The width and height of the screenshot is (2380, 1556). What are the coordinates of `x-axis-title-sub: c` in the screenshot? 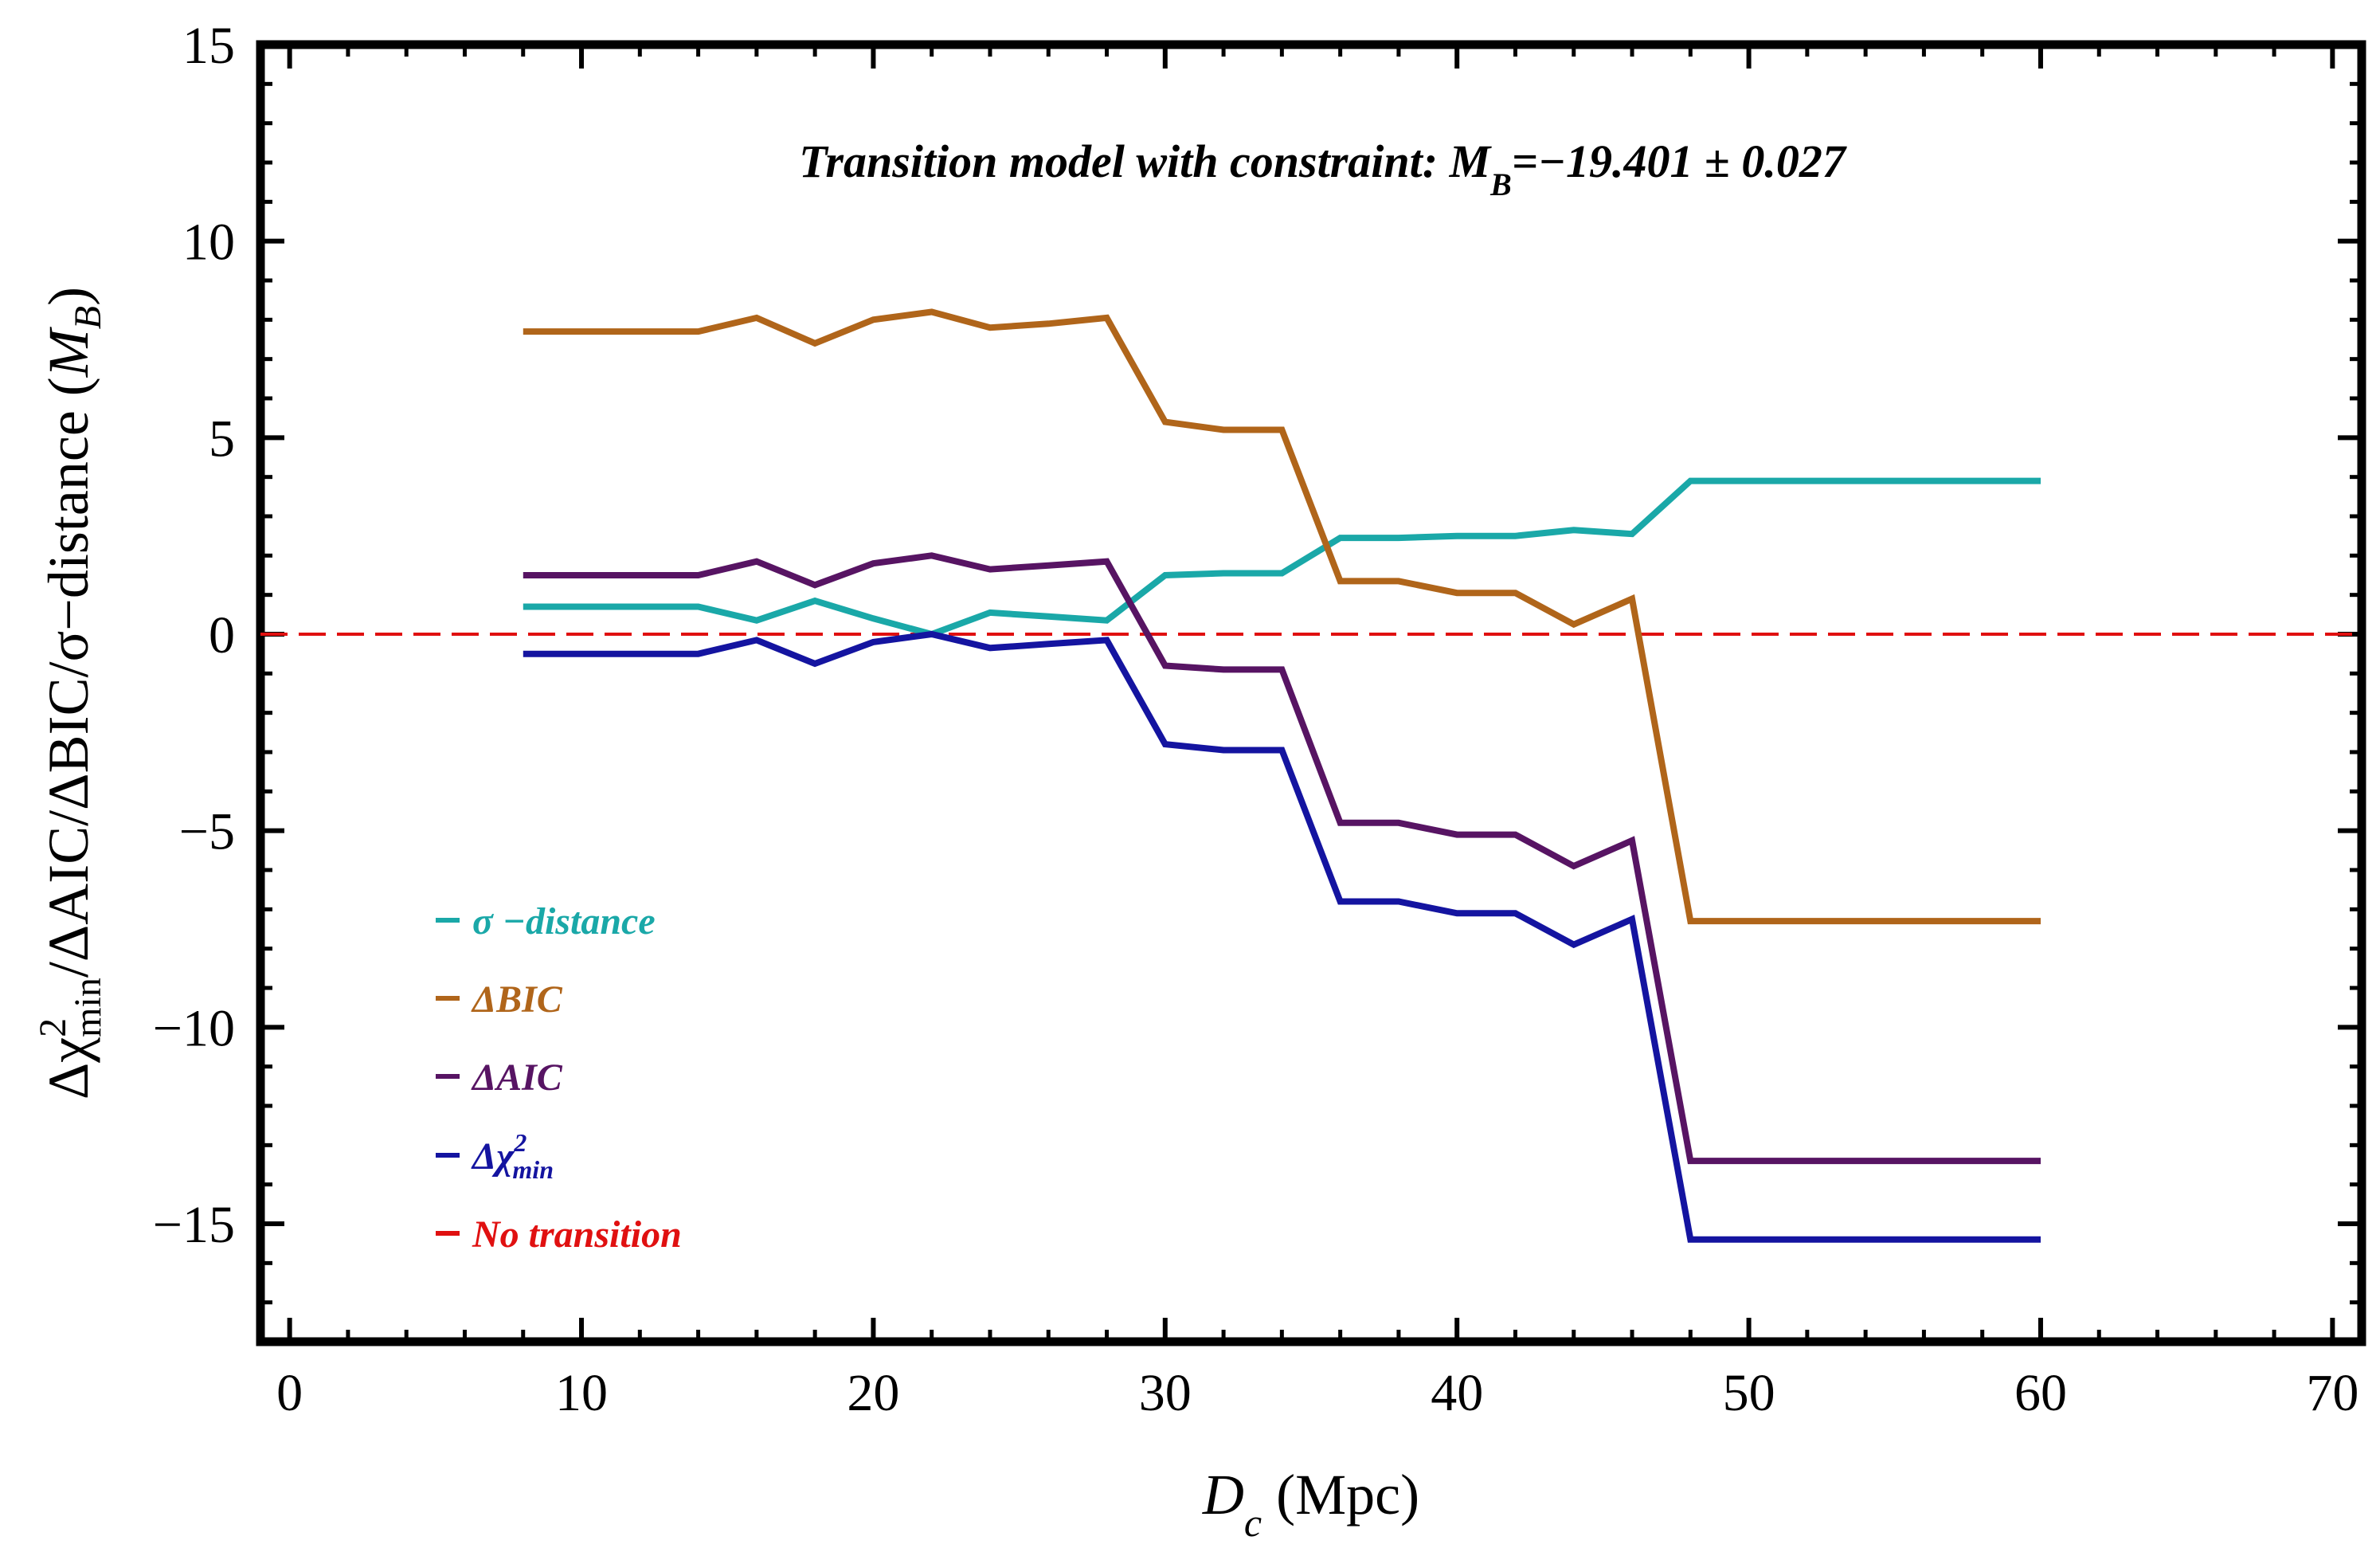 It's located at (1253, 1523).